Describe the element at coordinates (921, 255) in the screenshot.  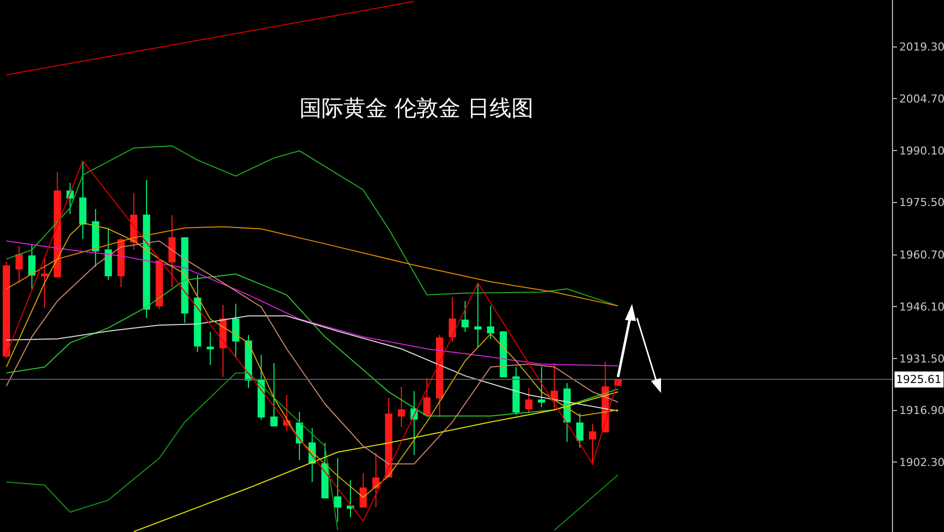
I see `y-tick-label: 1960.70` at that location.